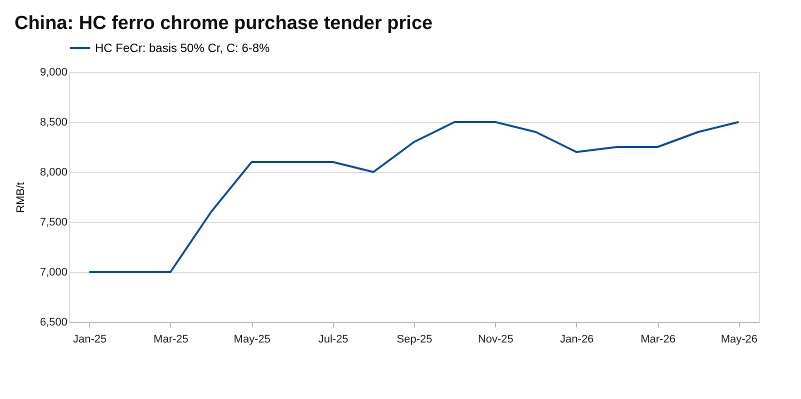 This screenshot has width=801, height=399. What do you see at coordinates (54, 272) in the screenshot?
I see `y-tick-label: 7,000` at bounding box center [54, 272].